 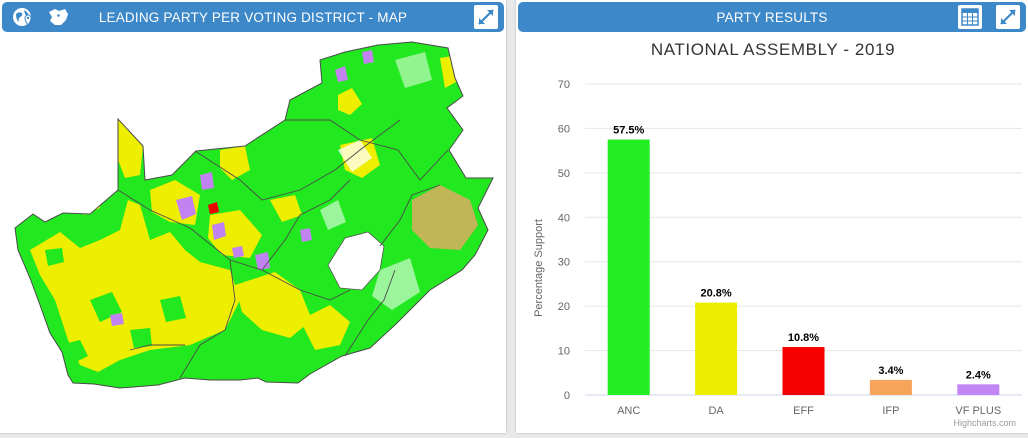 I want to click on chart-panel-header: PARTY RESULTS, so click(x=772, y=17).